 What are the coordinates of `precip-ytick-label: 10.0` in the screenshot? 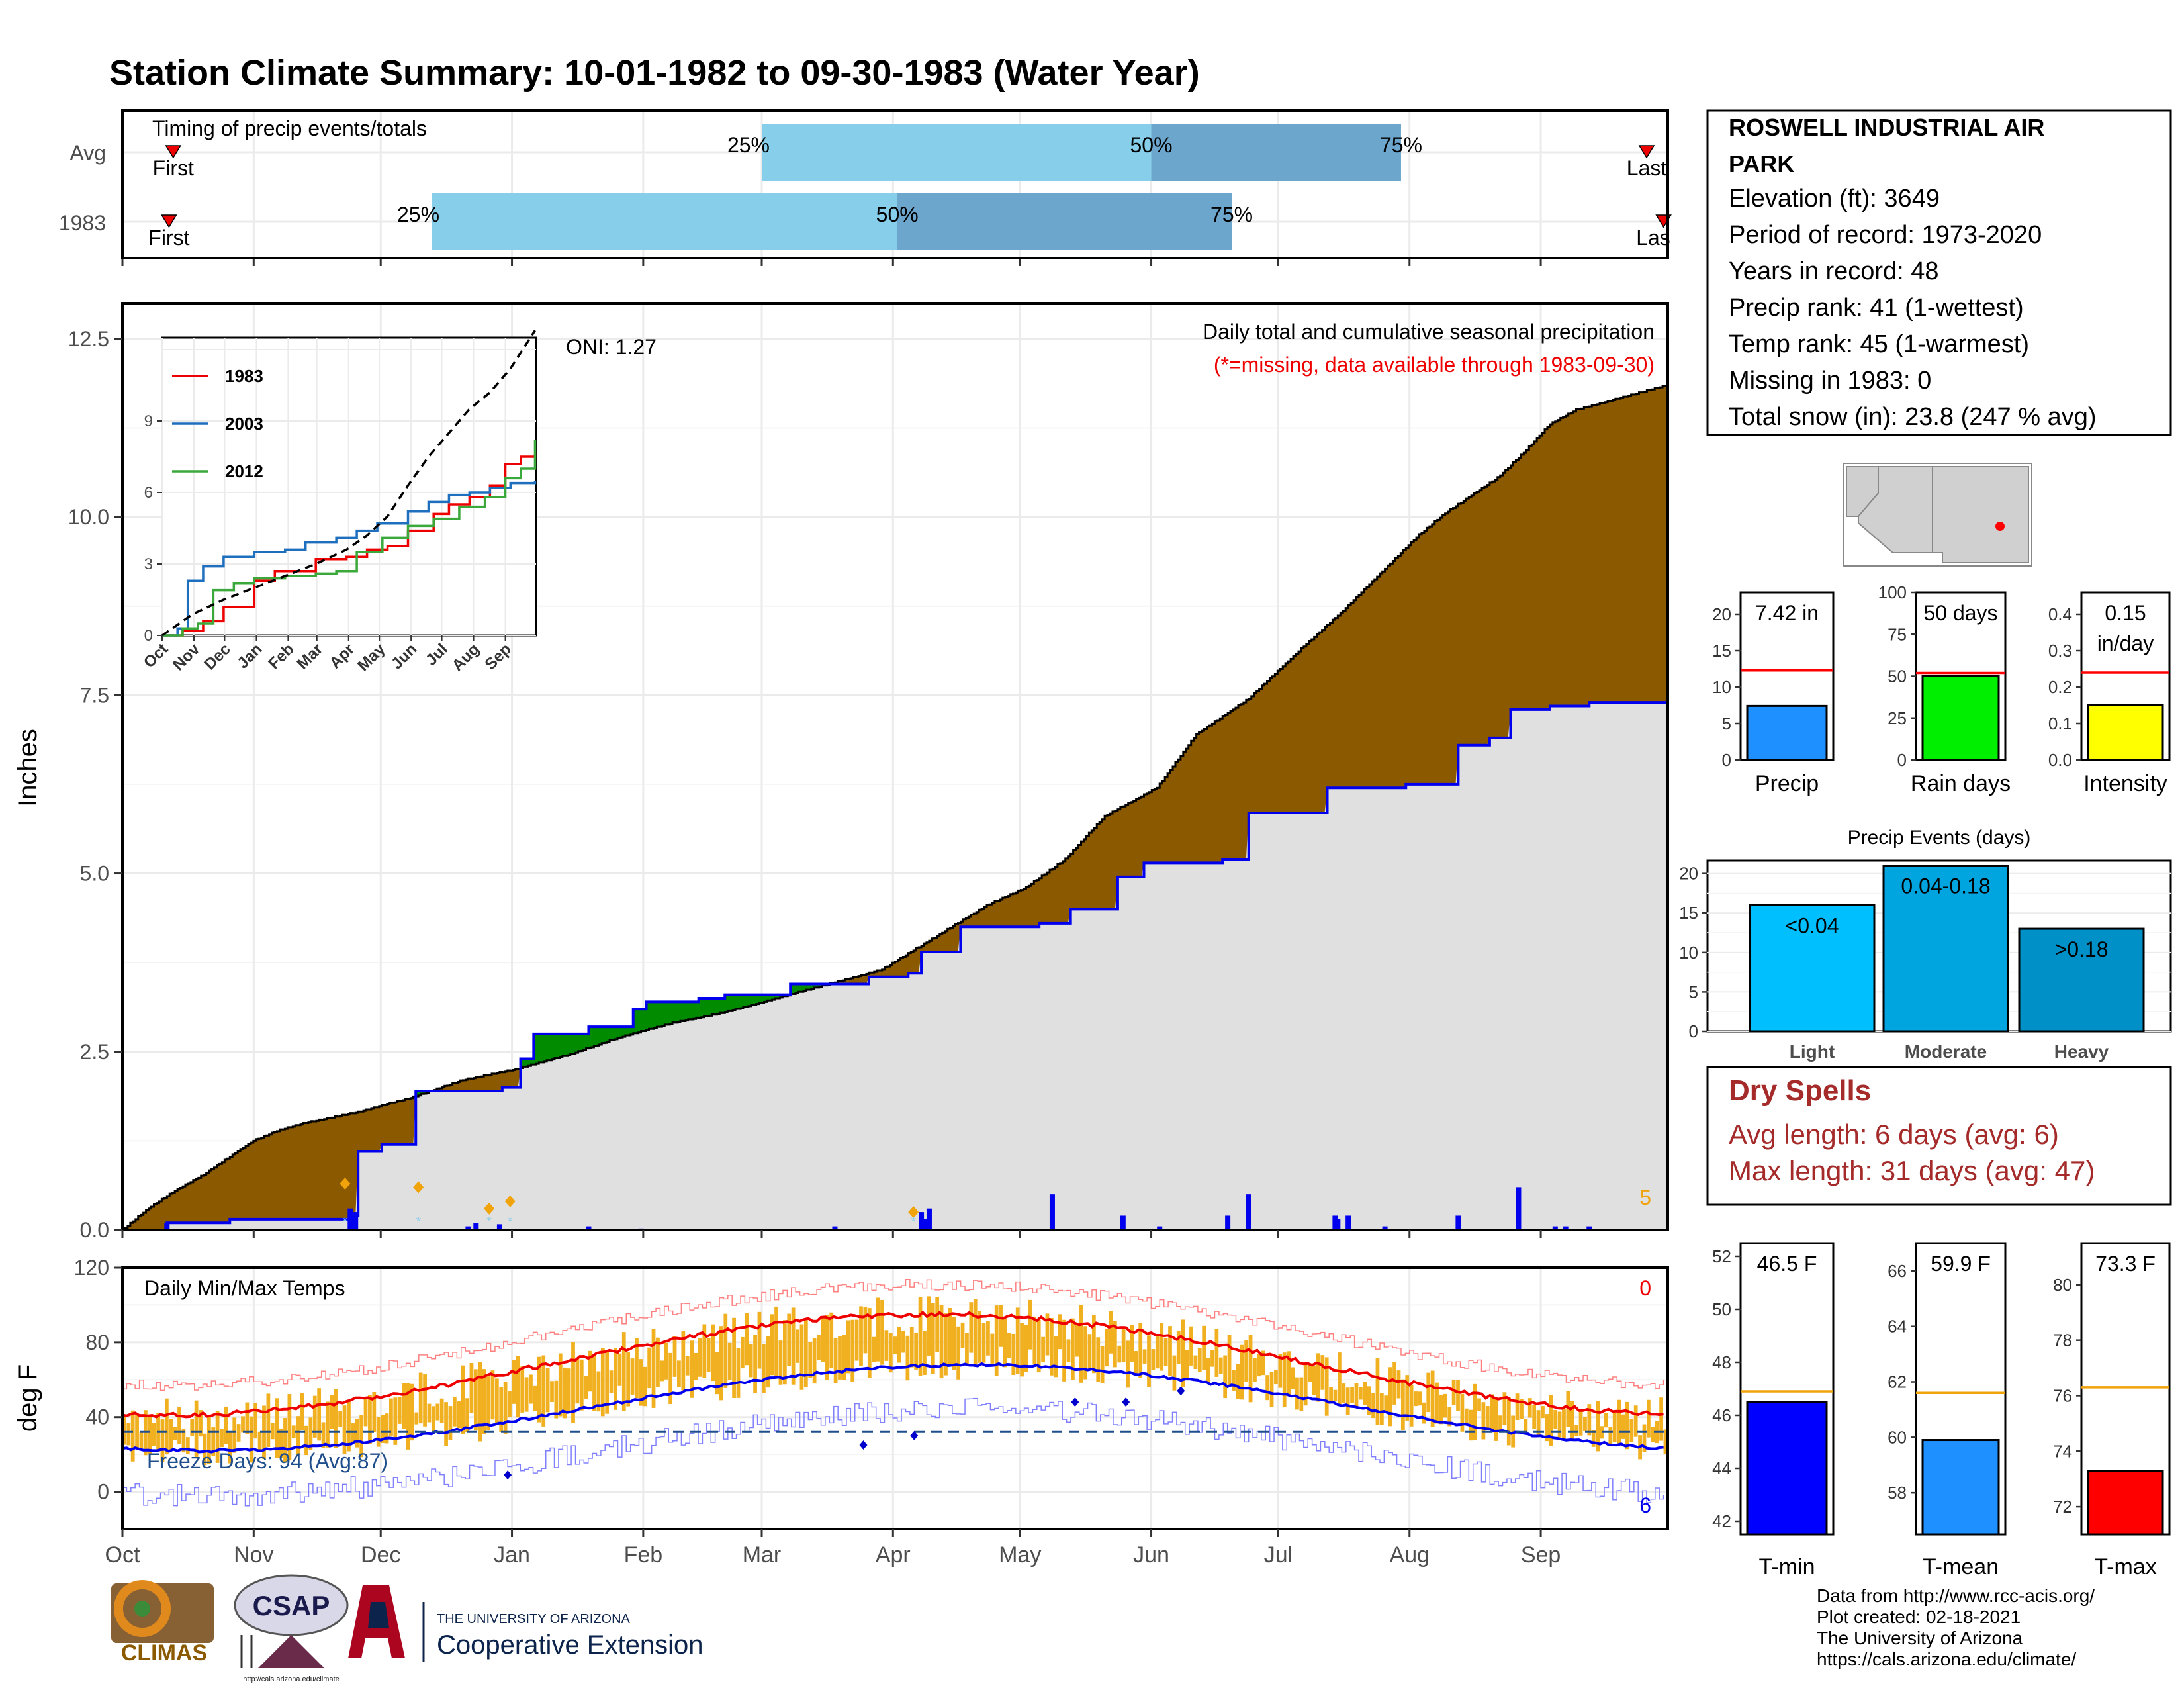 It's located at (88, 517).